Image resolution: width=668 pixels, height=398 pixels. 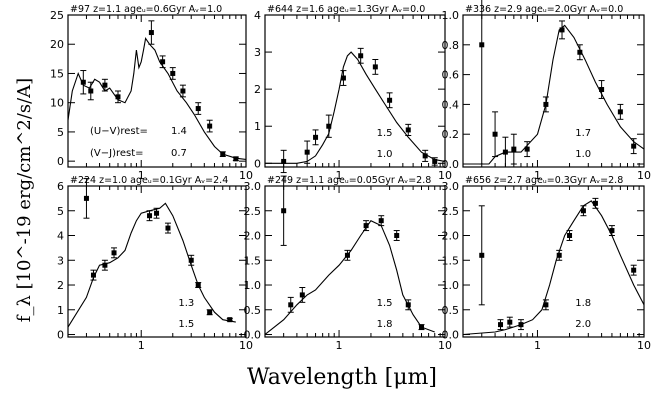 What do you see at coordinates (57, 44) in the screenshot?
I see `y-tick-label: 20` at bounding box center [57, 44].